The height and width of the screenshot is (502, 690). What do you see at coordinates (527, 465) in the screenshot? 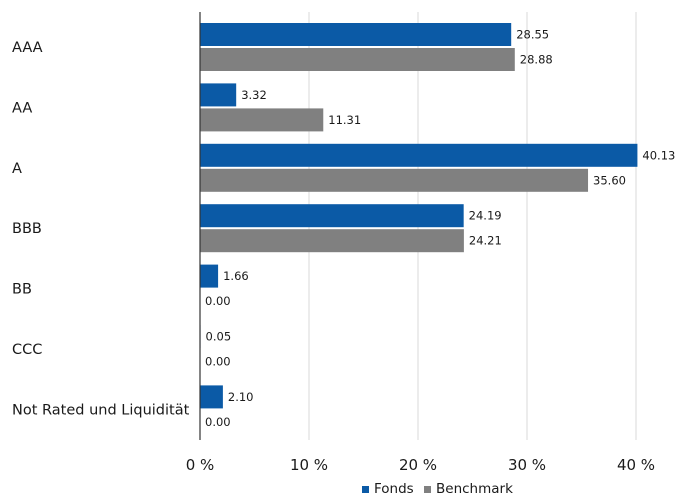
I see `x-tick-label: 30 %` at bounding box center [527, 465].